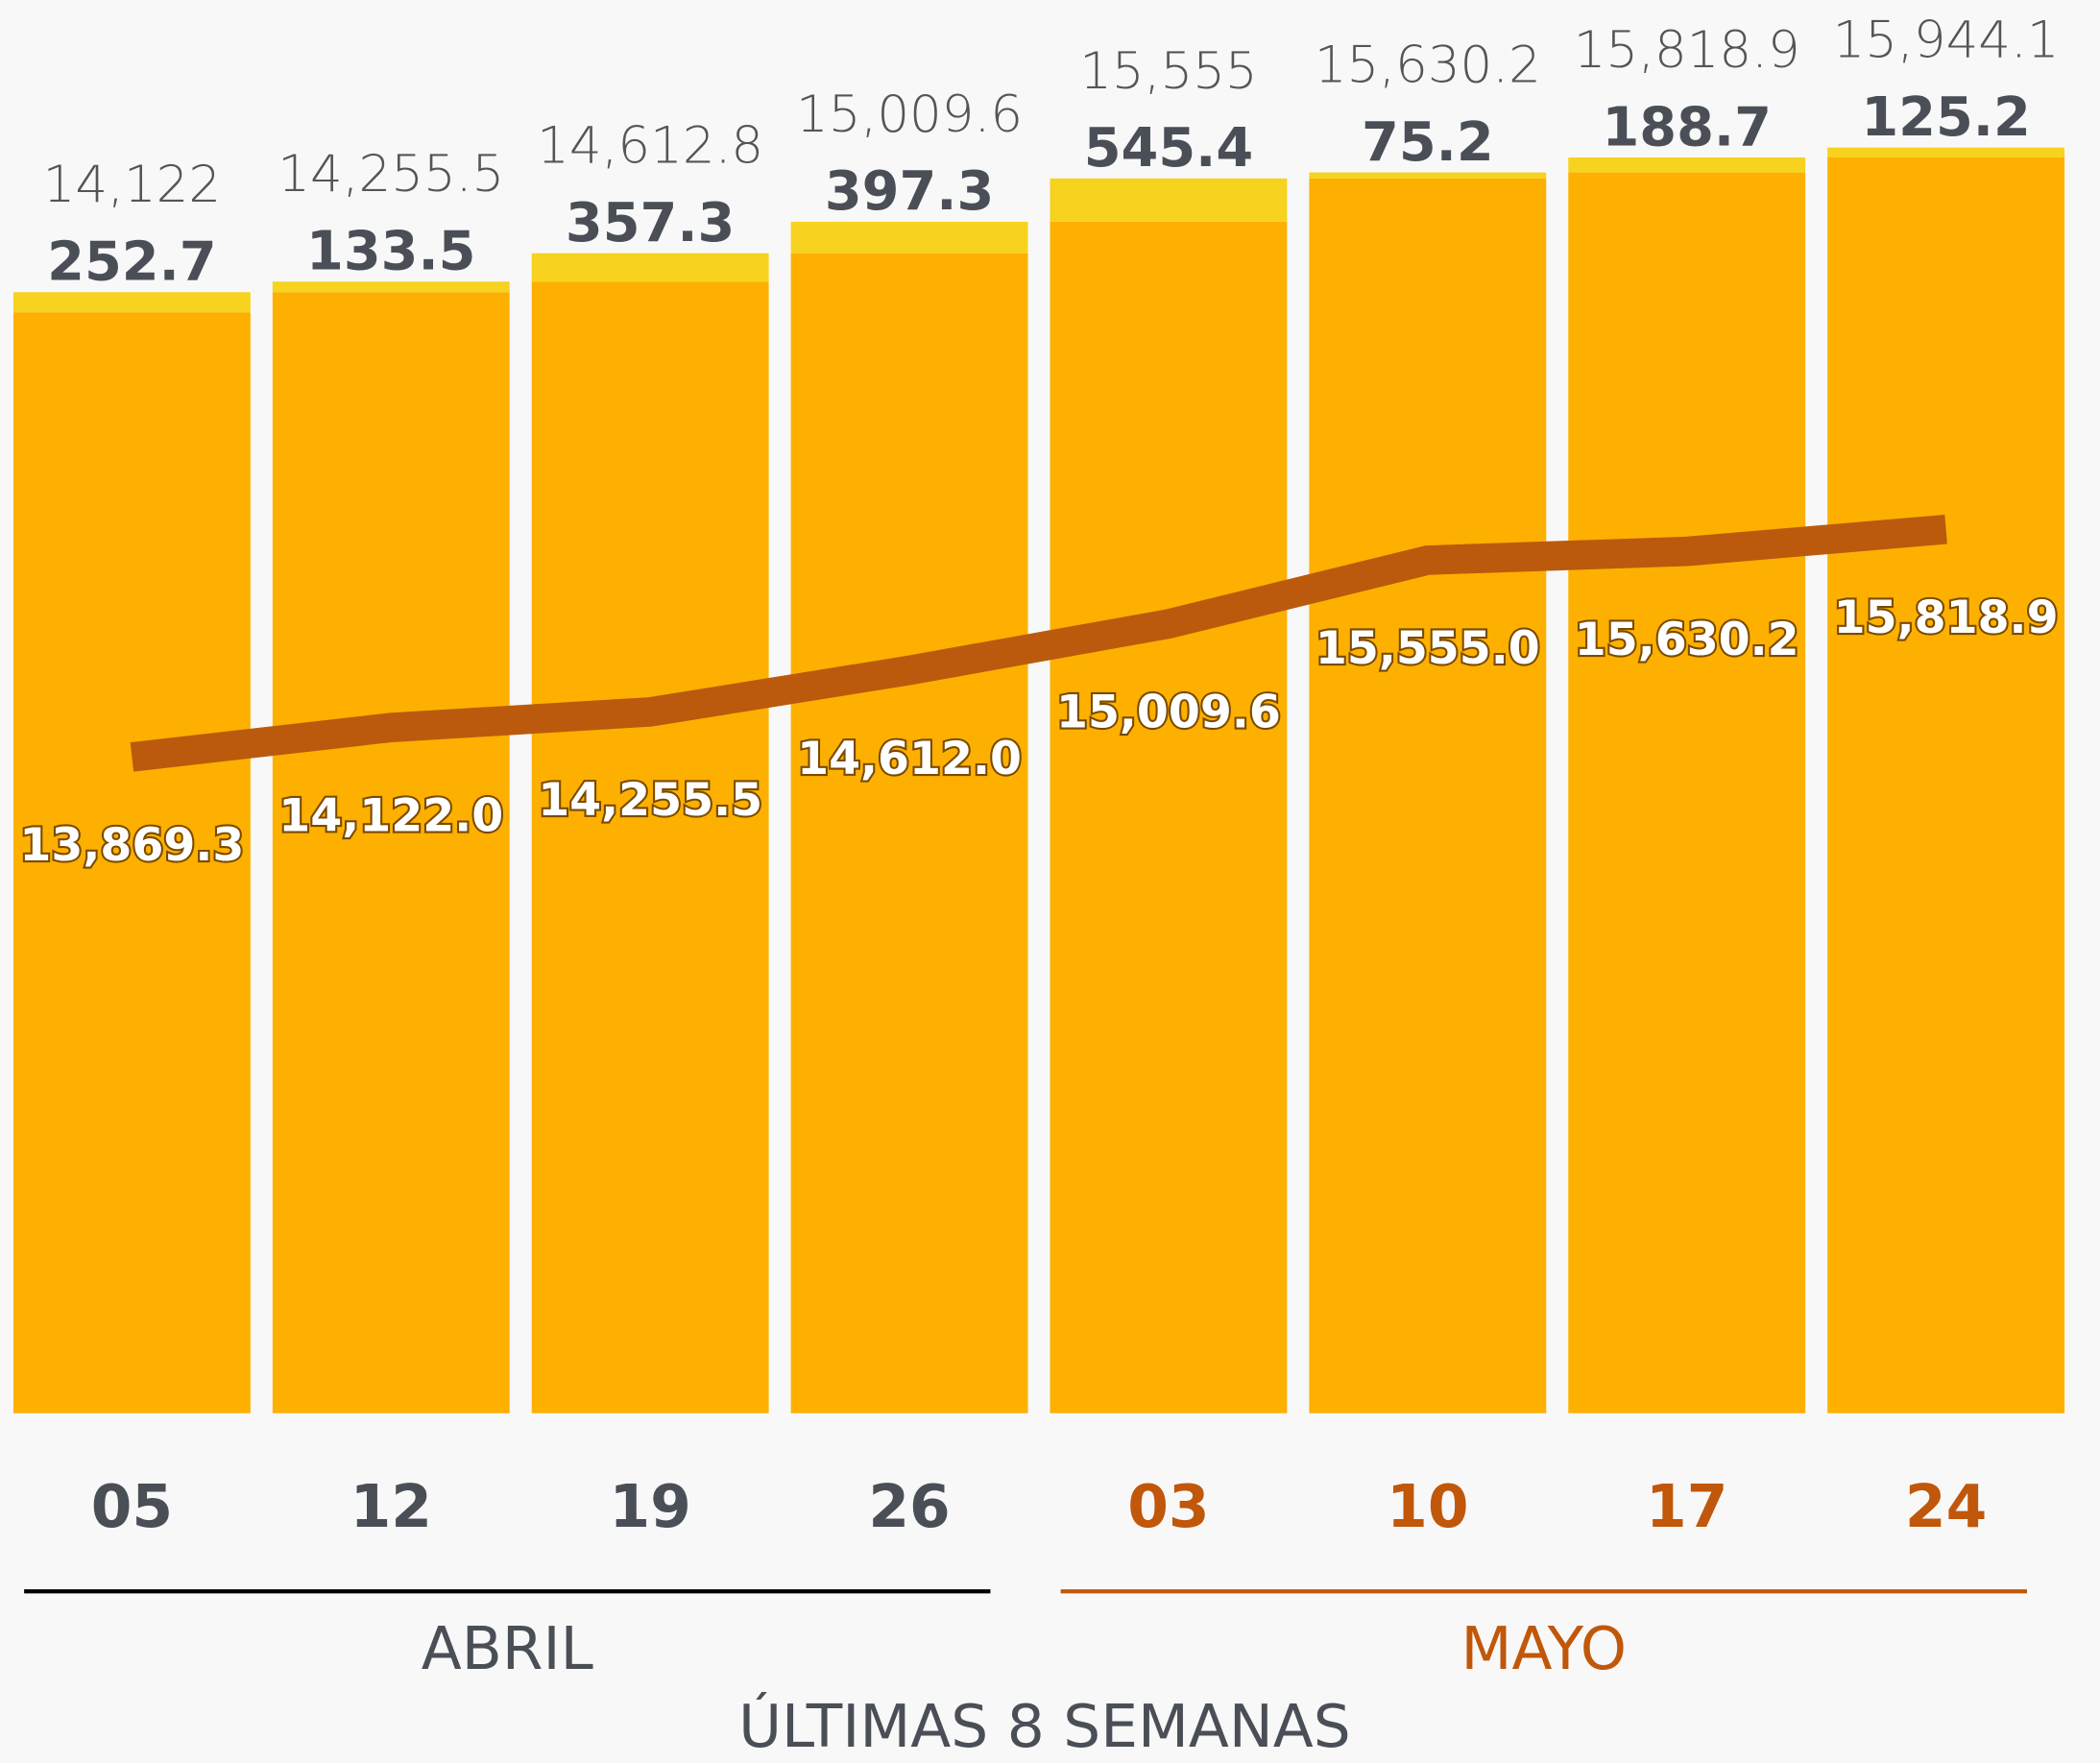 Image resolution: width=2100 pixels, height=1763 pixels. What do you see at coordinates (132, 1507) in the screenshot?
I see `x-tick-label: 05` at bounding box center [132, 1507].